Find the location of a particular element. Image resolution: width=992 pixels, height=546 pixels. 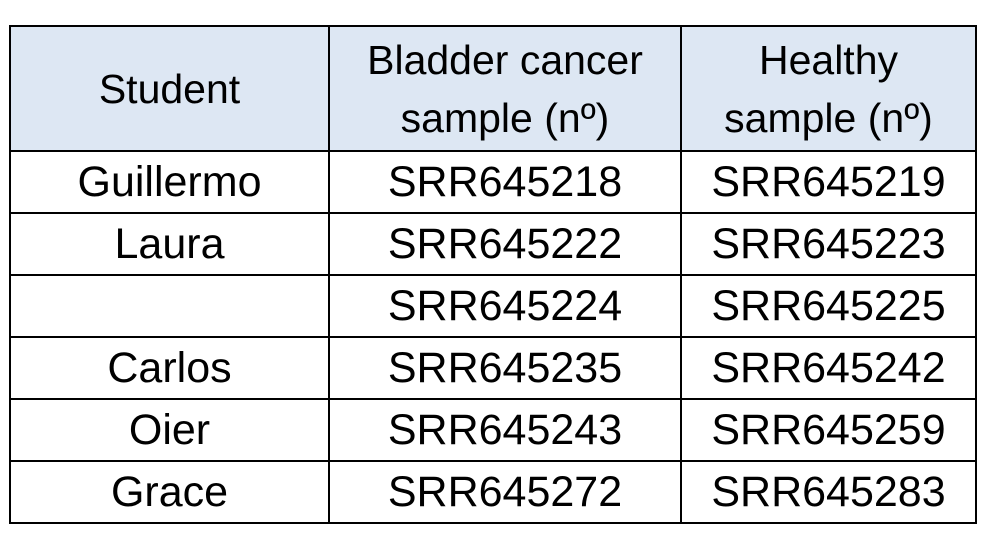

cell-bladder-cancer-sample: SRR645222 is located at coordinates (505, 244).